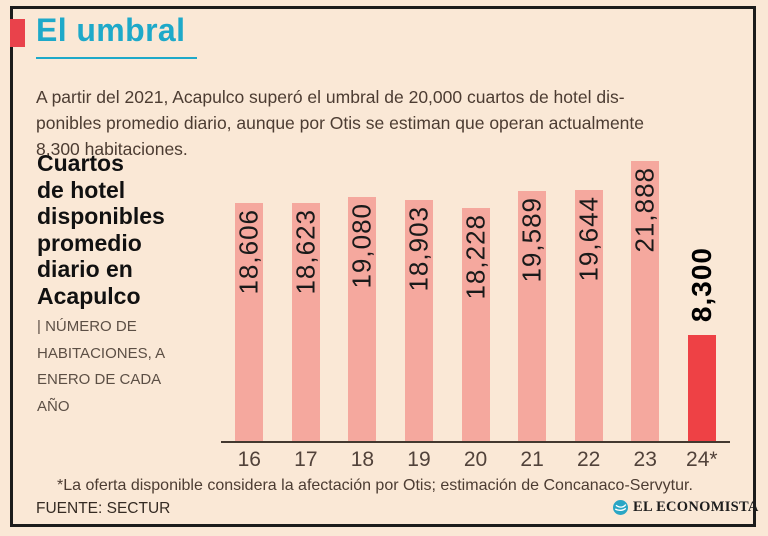 The width and height of the screenshot is (768, 536). Describe the element at coordinates (17, 33) in the screenshot. I see `title-bullet-marker` at that location.